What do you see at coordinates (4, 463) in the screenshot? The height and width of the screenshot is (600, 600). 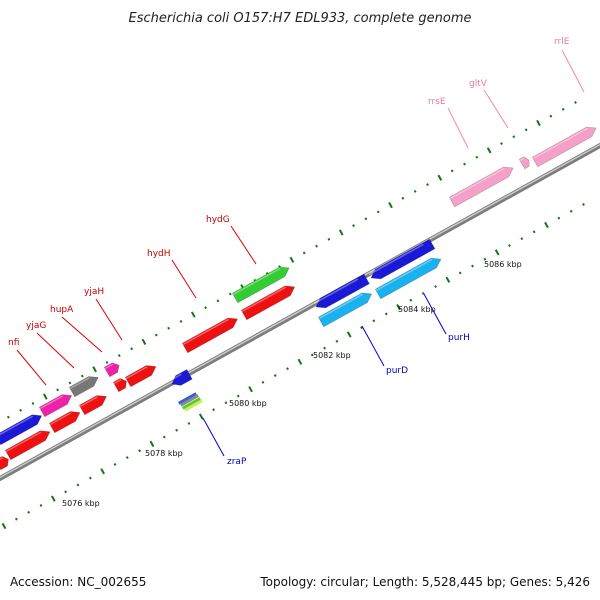 I see `gene-red-a` at bounding box center [4, 463].